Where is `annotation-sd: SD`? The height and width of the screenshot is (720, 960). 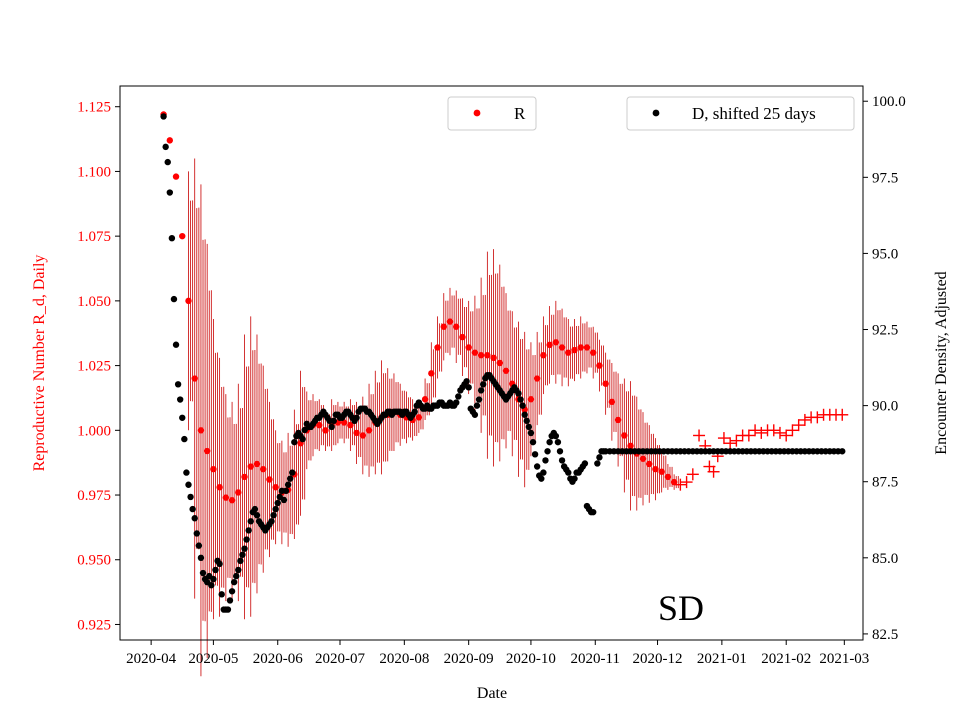
annotation-sd: SD is located at coordinates (681, 608).